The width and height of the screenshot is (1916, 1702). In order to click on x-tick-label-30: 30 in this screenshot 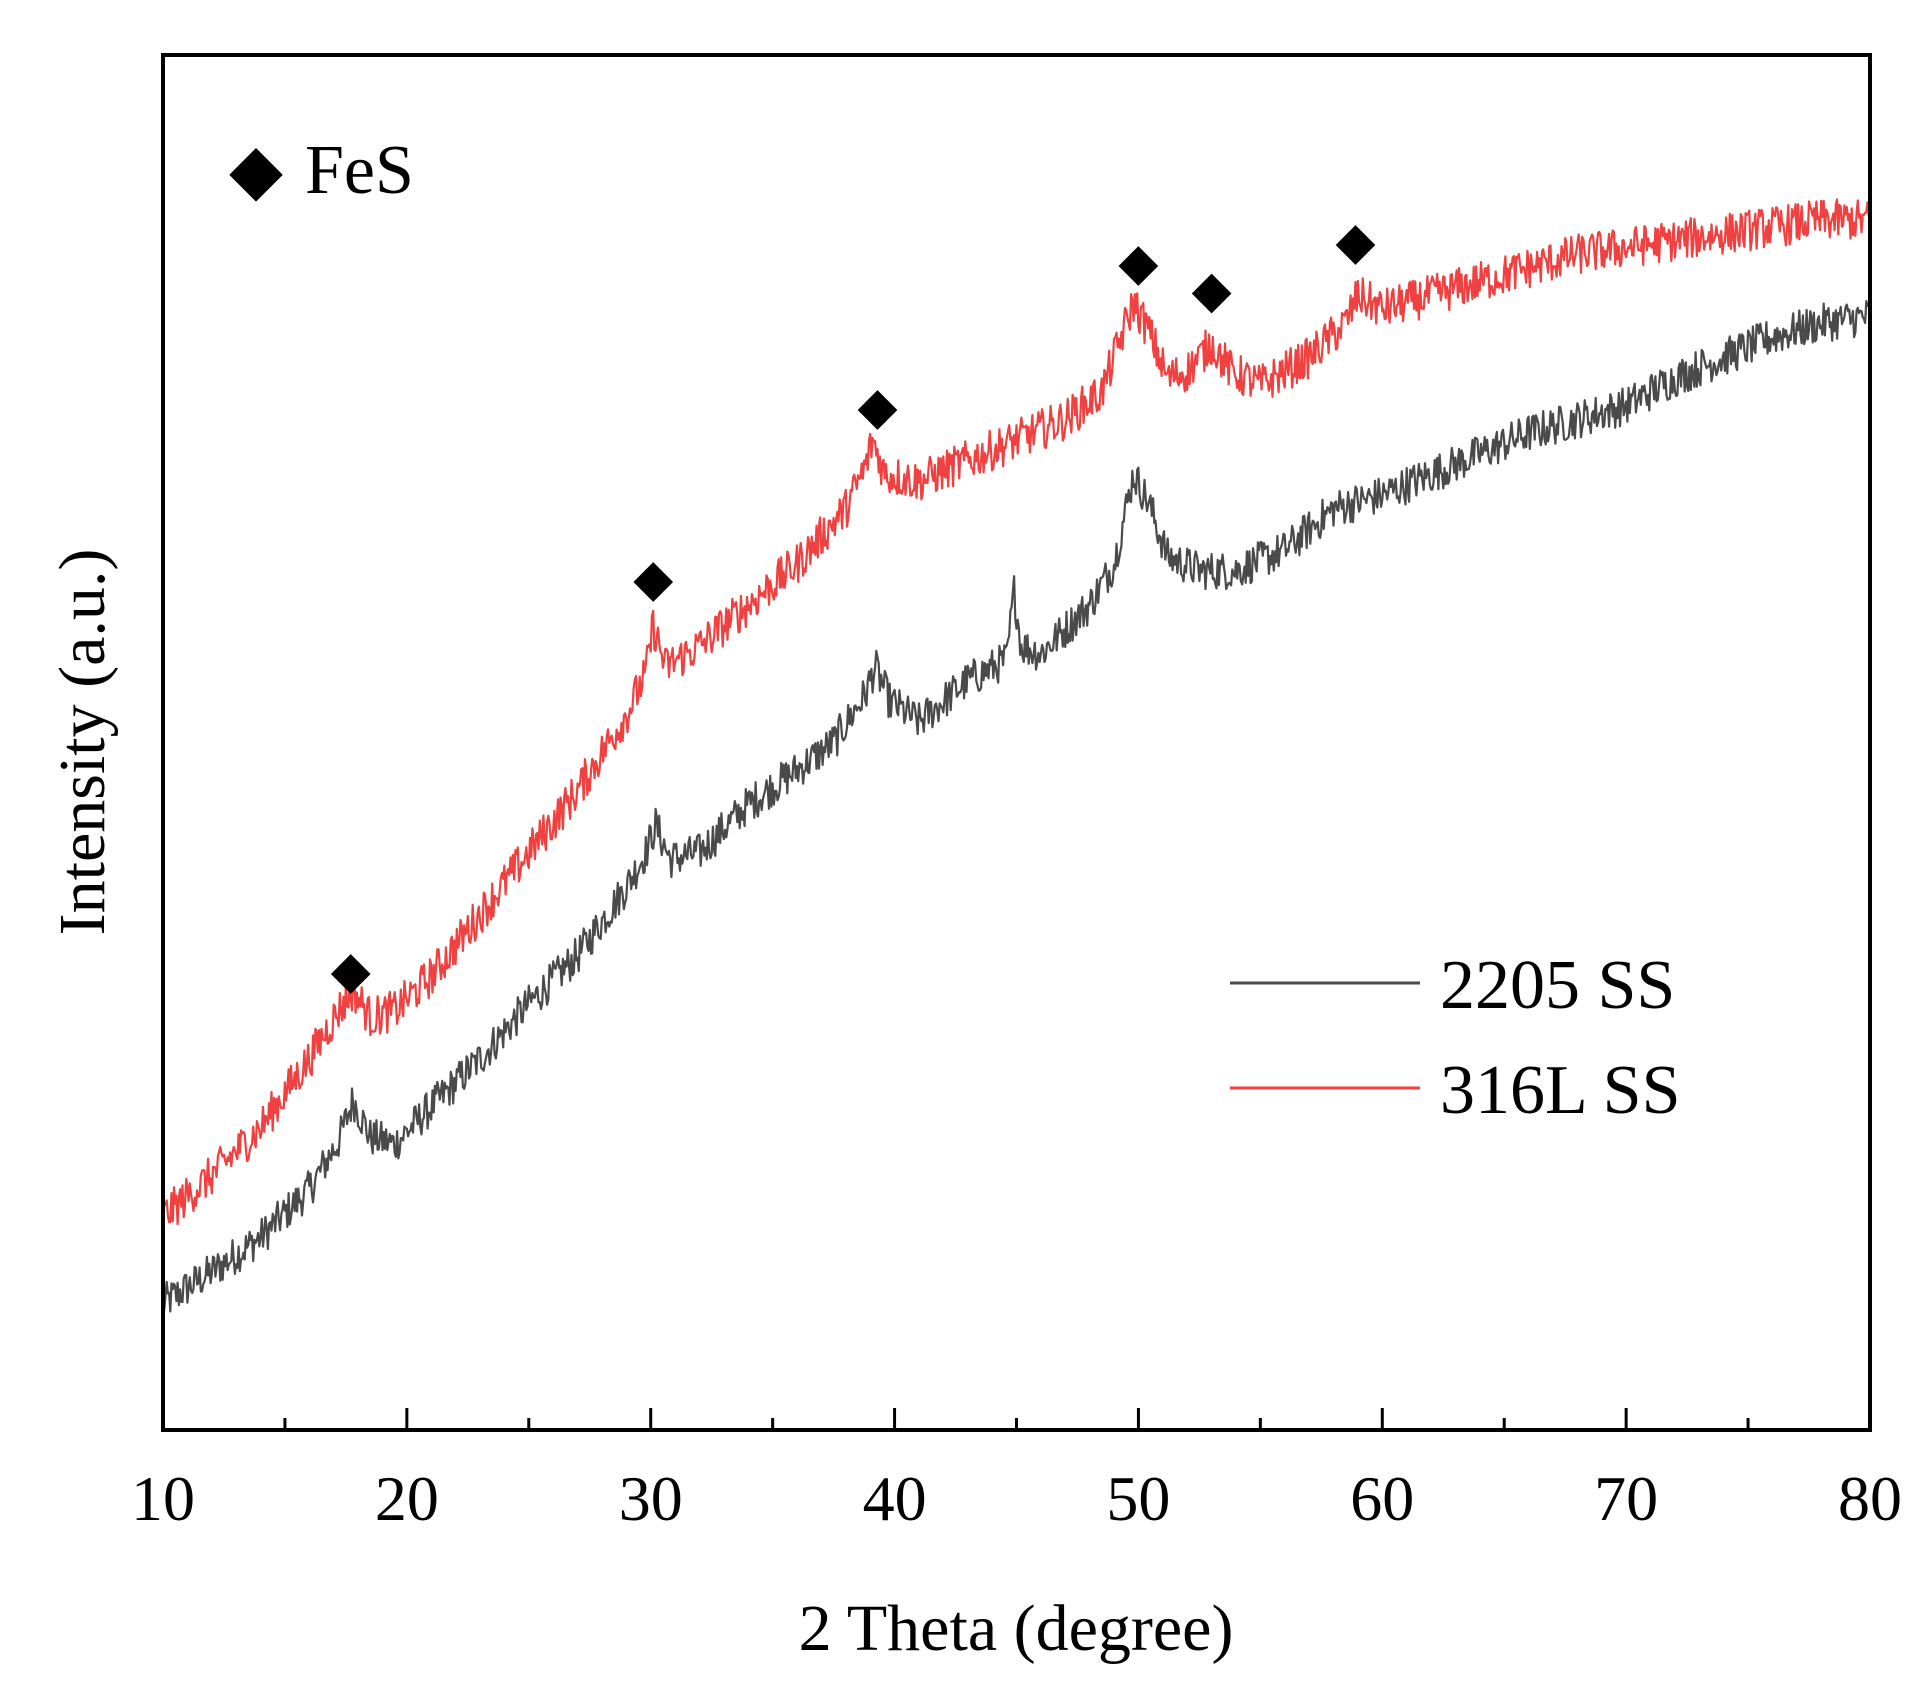, I will do `click(651, 1498)`.